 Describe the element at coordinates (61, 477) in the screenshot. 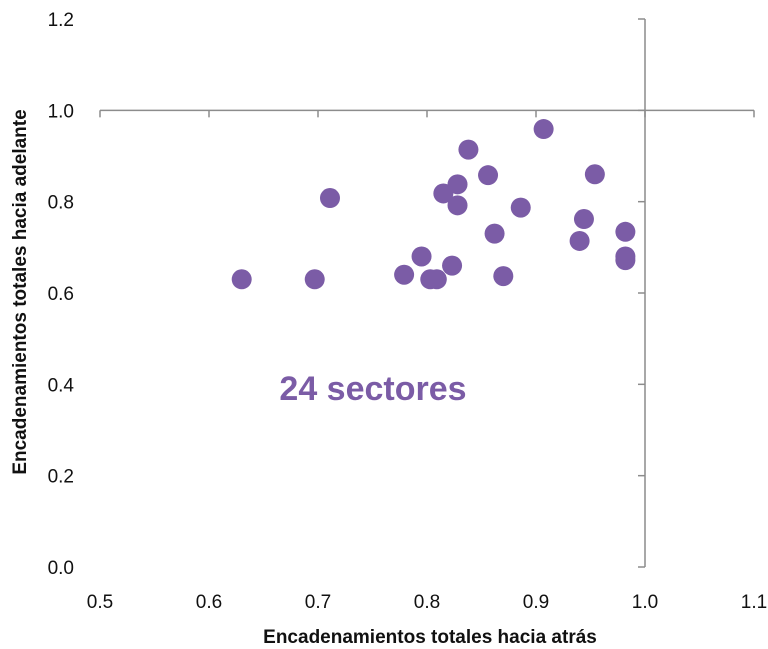

I see `y-tick-label: 0.2` at that location.